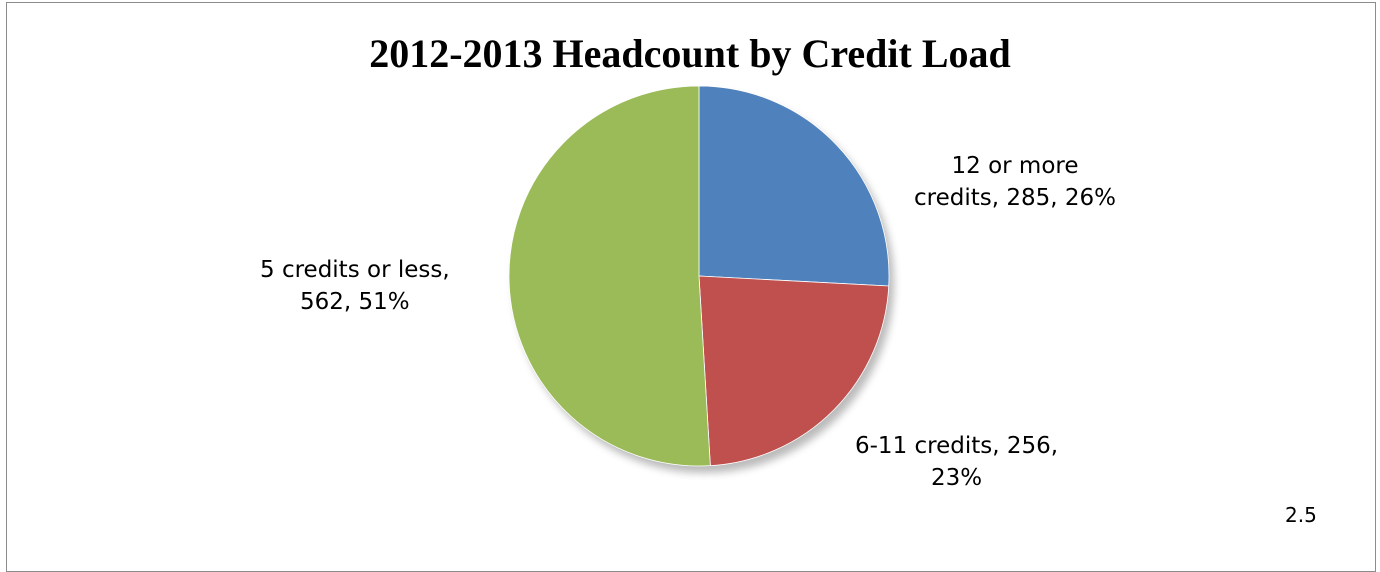 The width and height of the screenshot is (1380, 572). I want to click on data-label-line: 23%, so click(956, 478).